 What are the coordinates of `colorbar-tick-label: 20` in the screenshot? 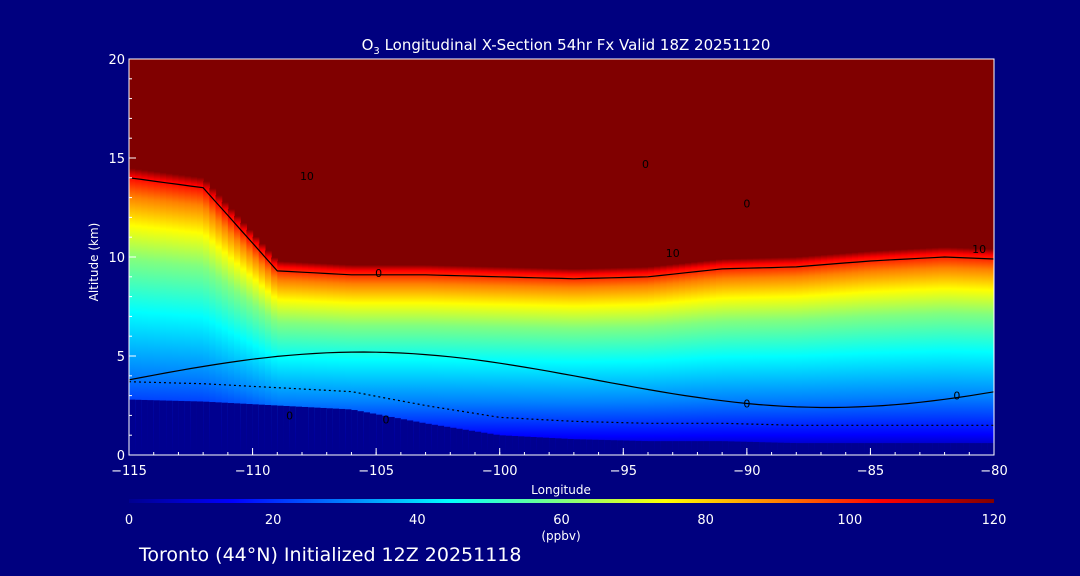 It's located at (273, 520).